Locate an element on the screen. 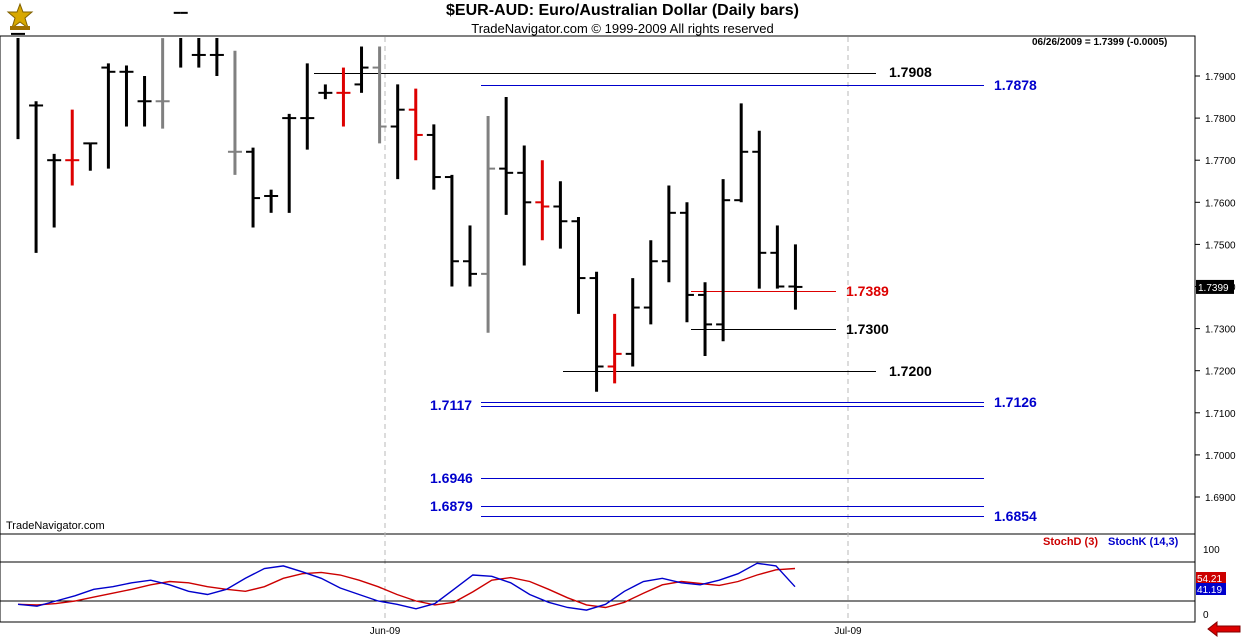 Image resolution: width=1245 pixels, height=640 pixels. stoch-d-legend: StochD (3) is located at coordinates (1070, 542).